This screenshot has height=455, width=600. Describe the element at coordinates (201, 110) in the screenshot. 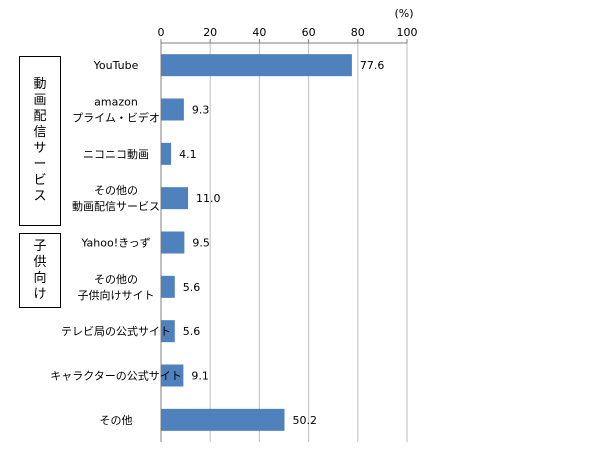

I see `value-label: 9.3` at that location.